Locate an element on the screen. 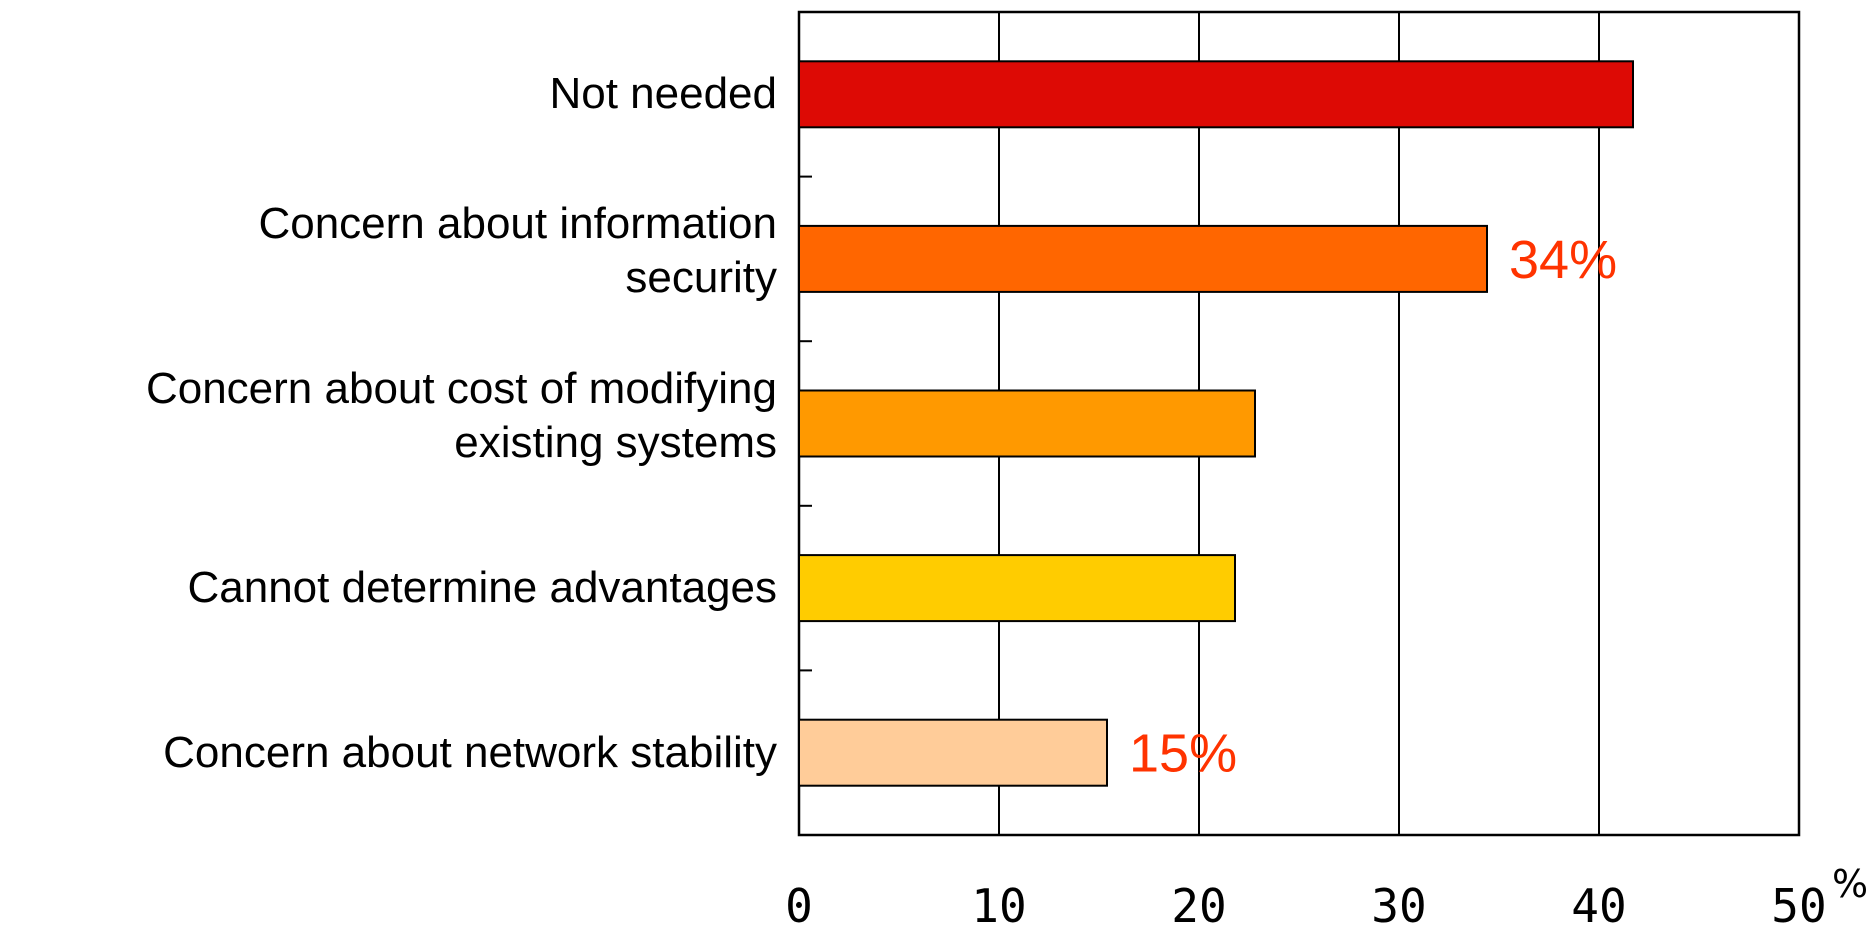 The width and height of the screenshot is (1872, 934). data-label-1: 34% is located at coordinates (1563, 260).